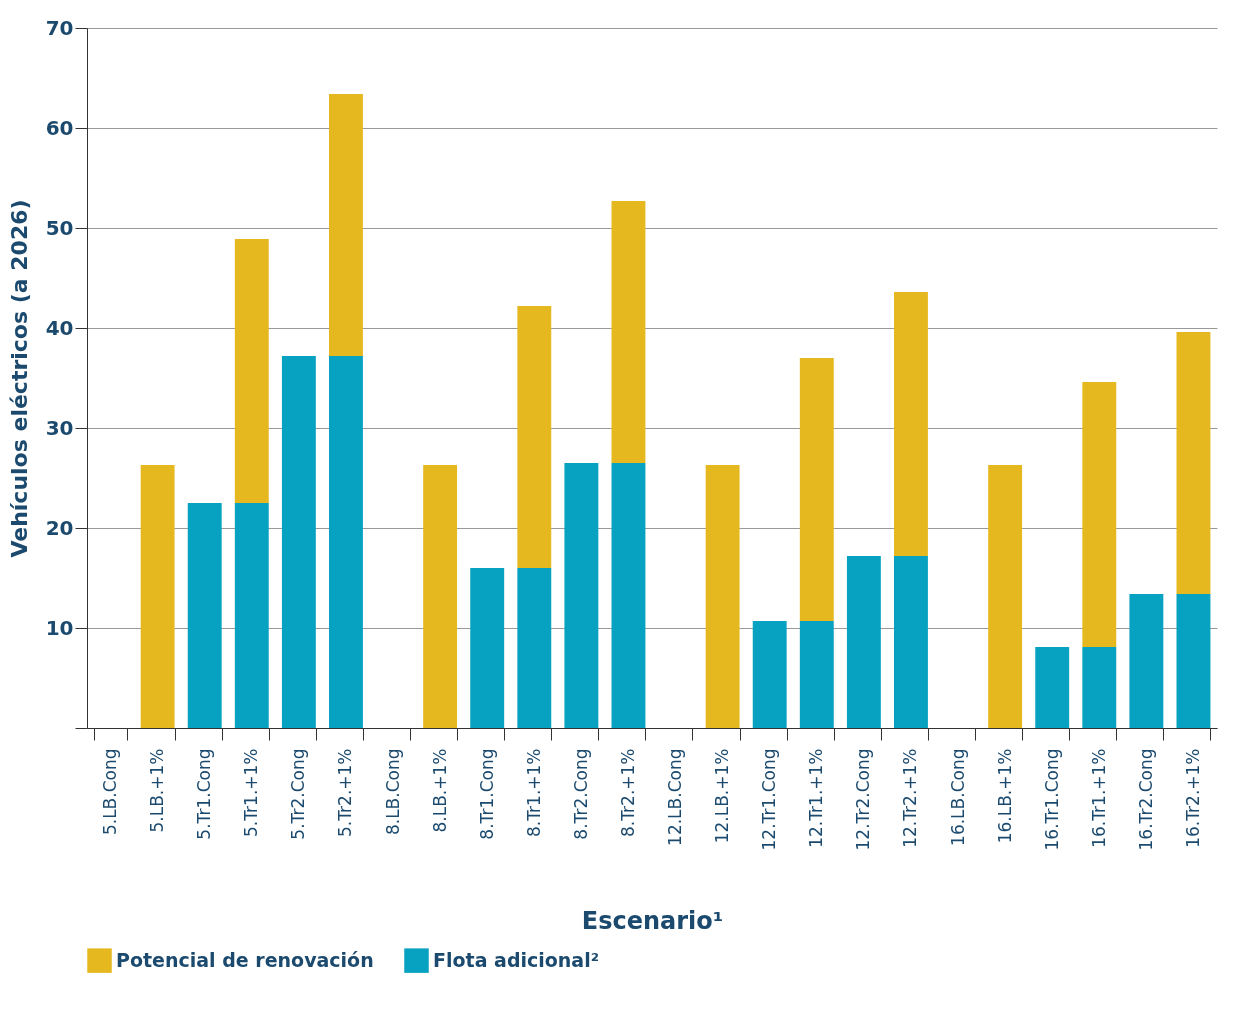 This screenshot has height=1011, width=1247. What do you see at coordinates (816, 798) in the screenshot?
I see `x-tick-label: 12.Tr1.+1%` at bounding box center [816, 798].